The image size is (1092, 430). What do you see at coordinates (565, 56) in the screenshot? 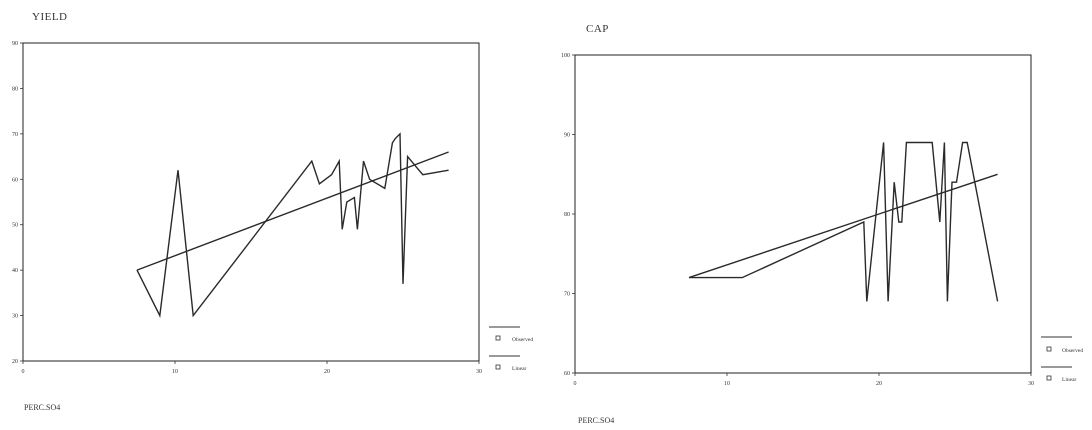
I see `y-tick-label: 100` at bounding box center [565, 56].